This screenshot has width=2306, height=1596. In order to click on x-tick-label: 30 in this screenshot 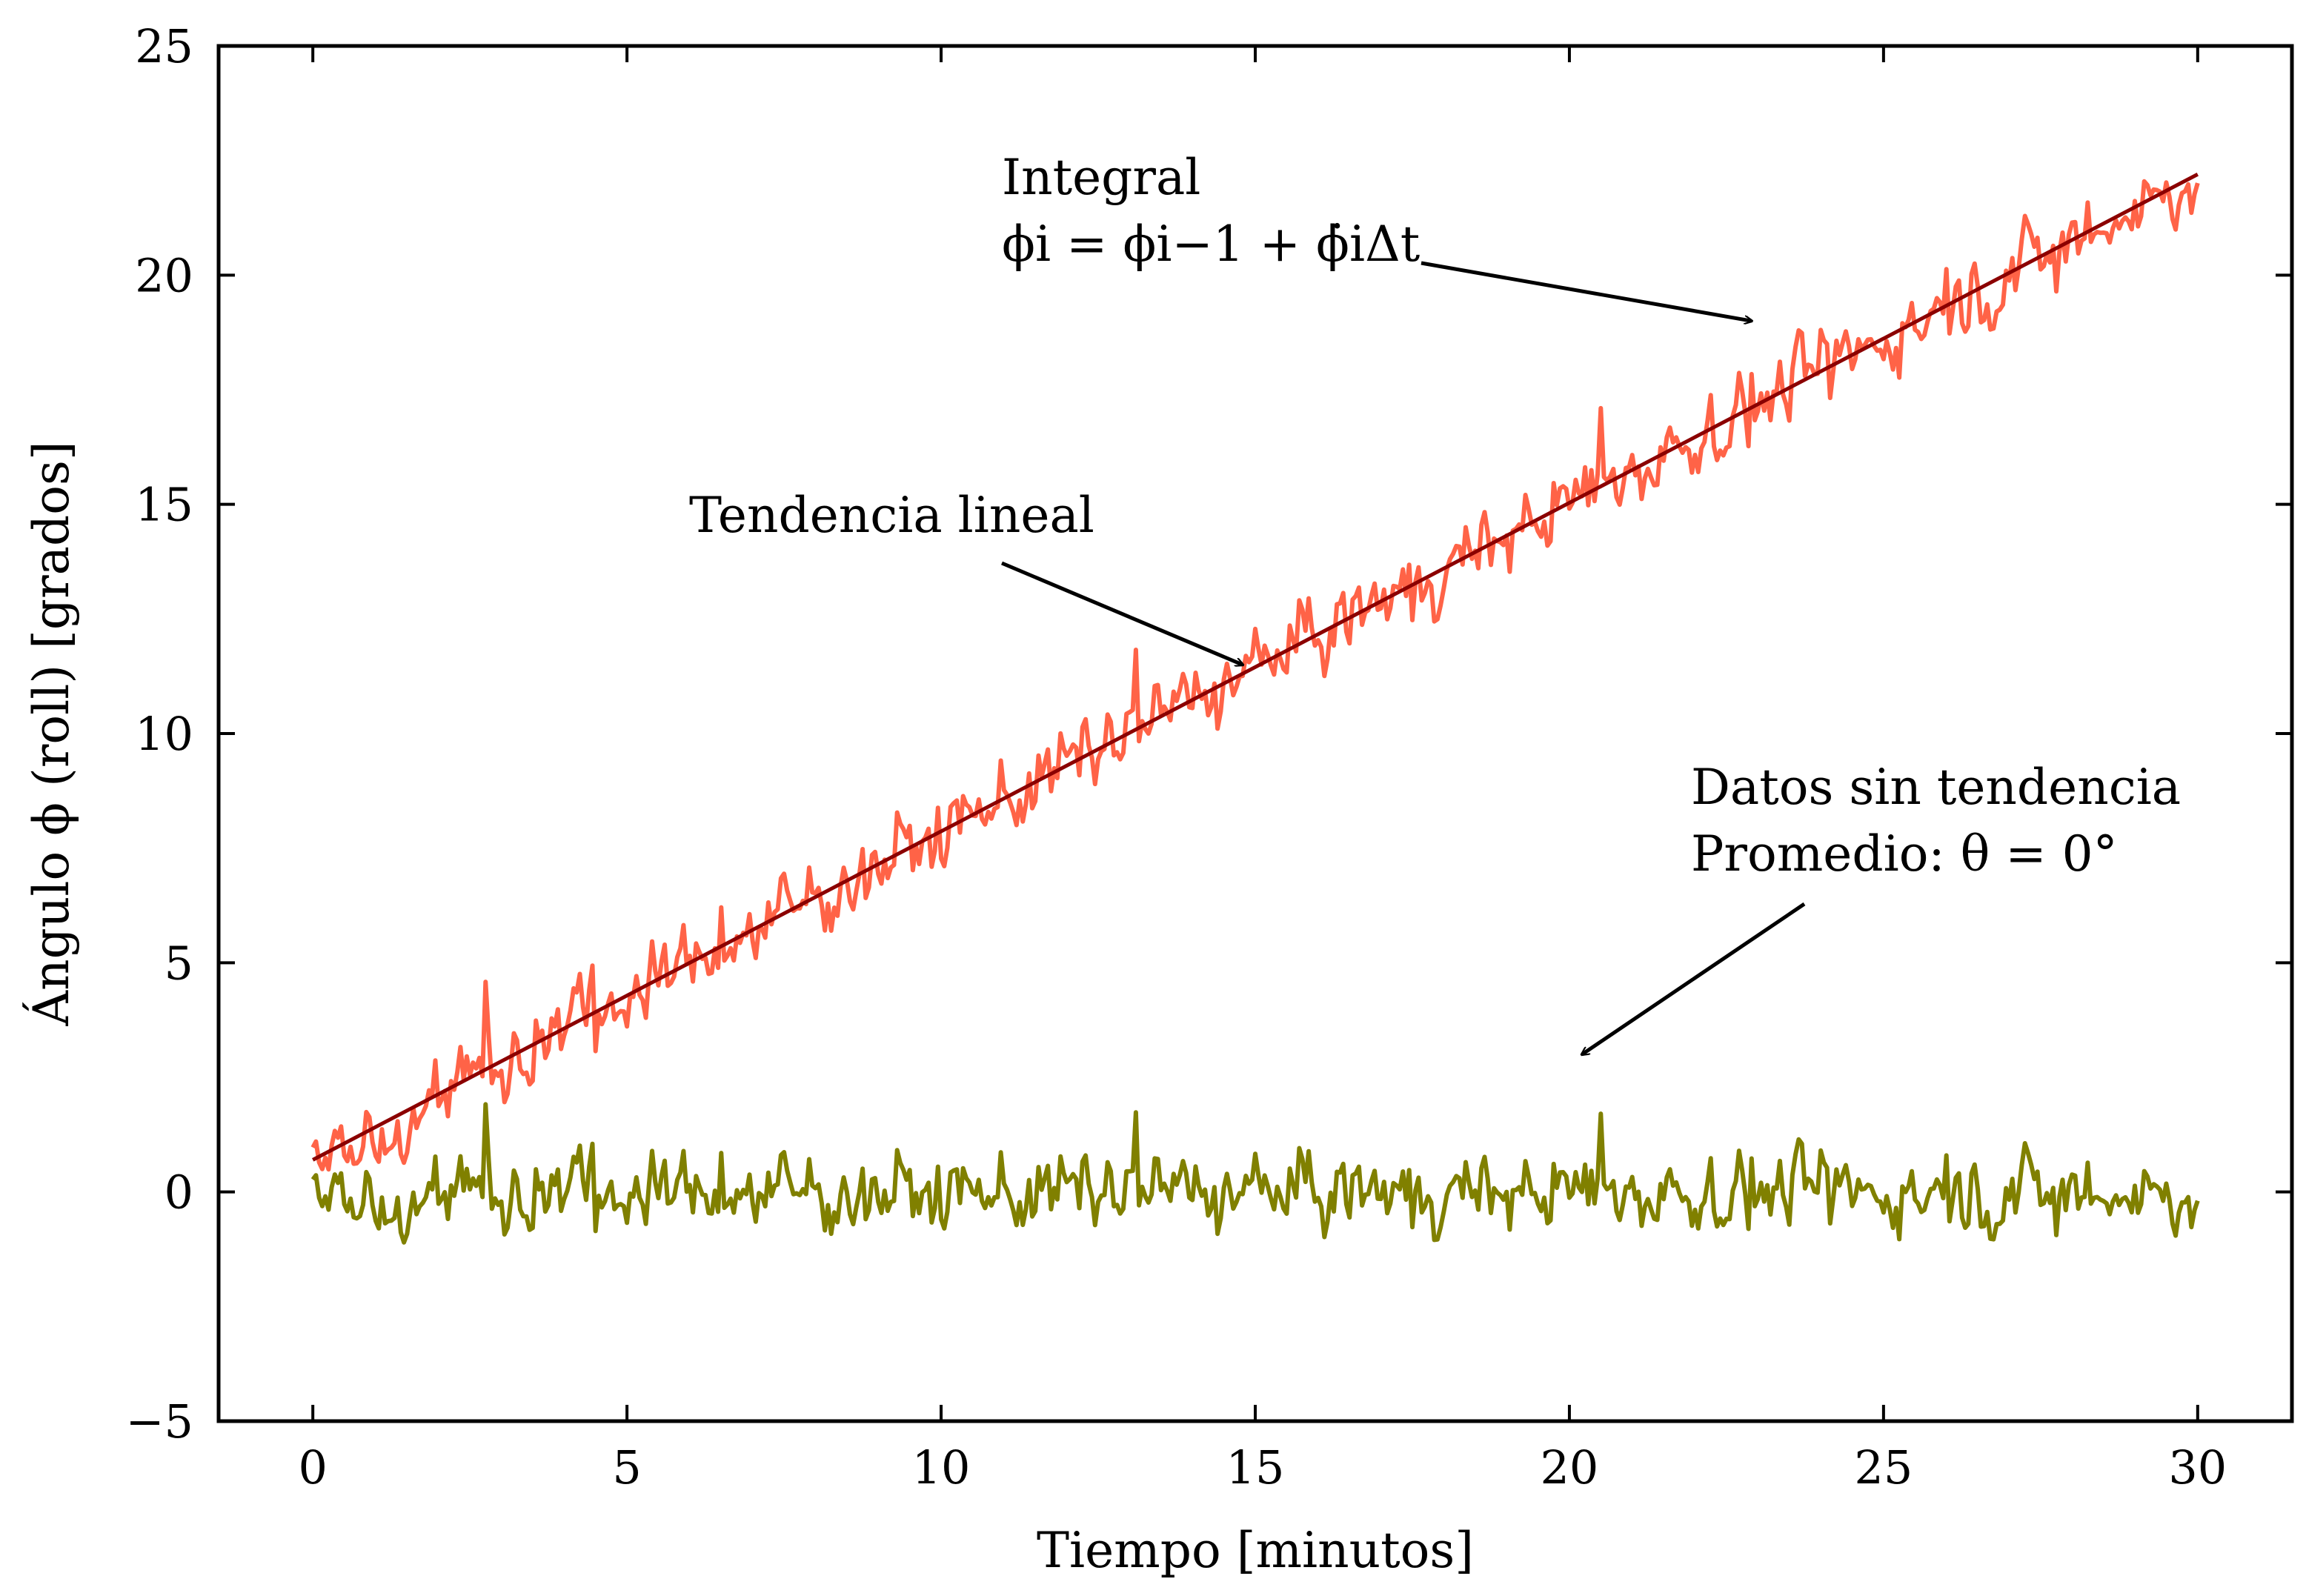, I will do `click(2197, 1467)`.